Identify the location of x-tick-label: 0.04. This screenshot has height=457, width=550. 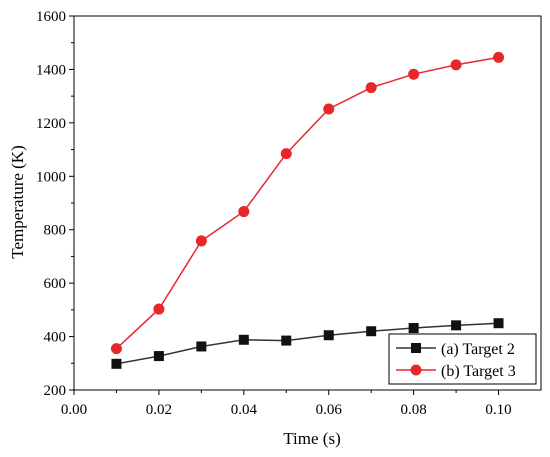
(244, 410).